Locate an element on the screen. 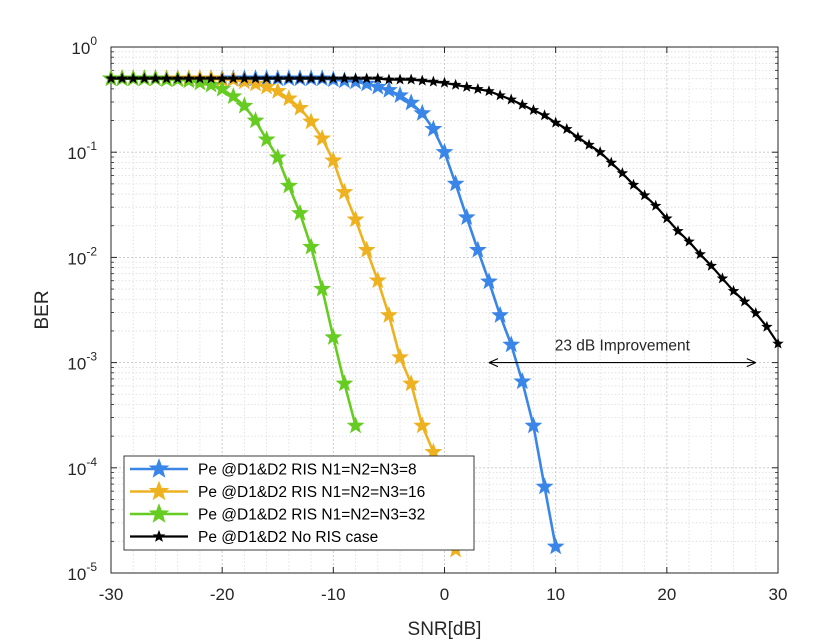 Image resolution: width=831 pixels, height=644 pixels. legend-entry: Pe @D1&D2 RIS N1=N2=N3=16 is located at coordinates (277, 490).